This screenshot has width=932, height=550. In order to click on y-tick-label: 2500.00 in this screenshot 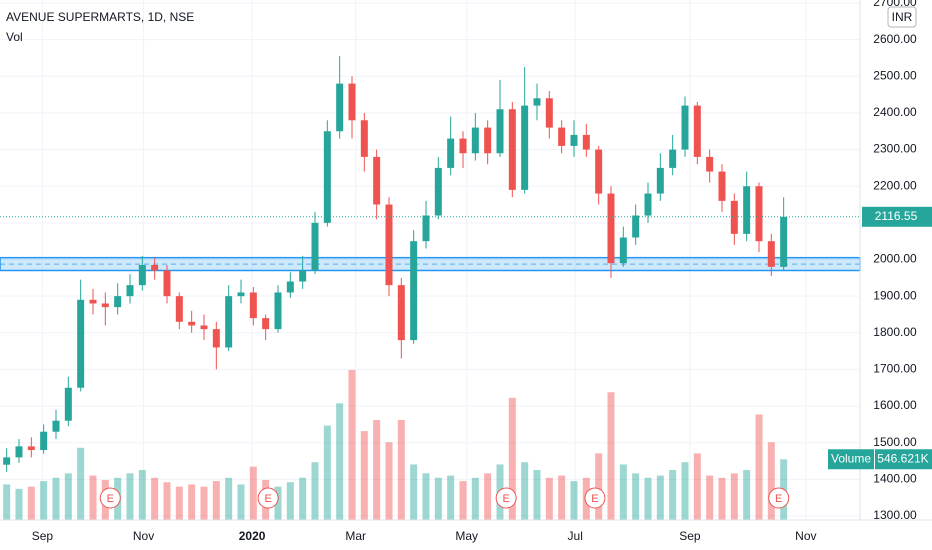, I will do `click(895, 75)`.